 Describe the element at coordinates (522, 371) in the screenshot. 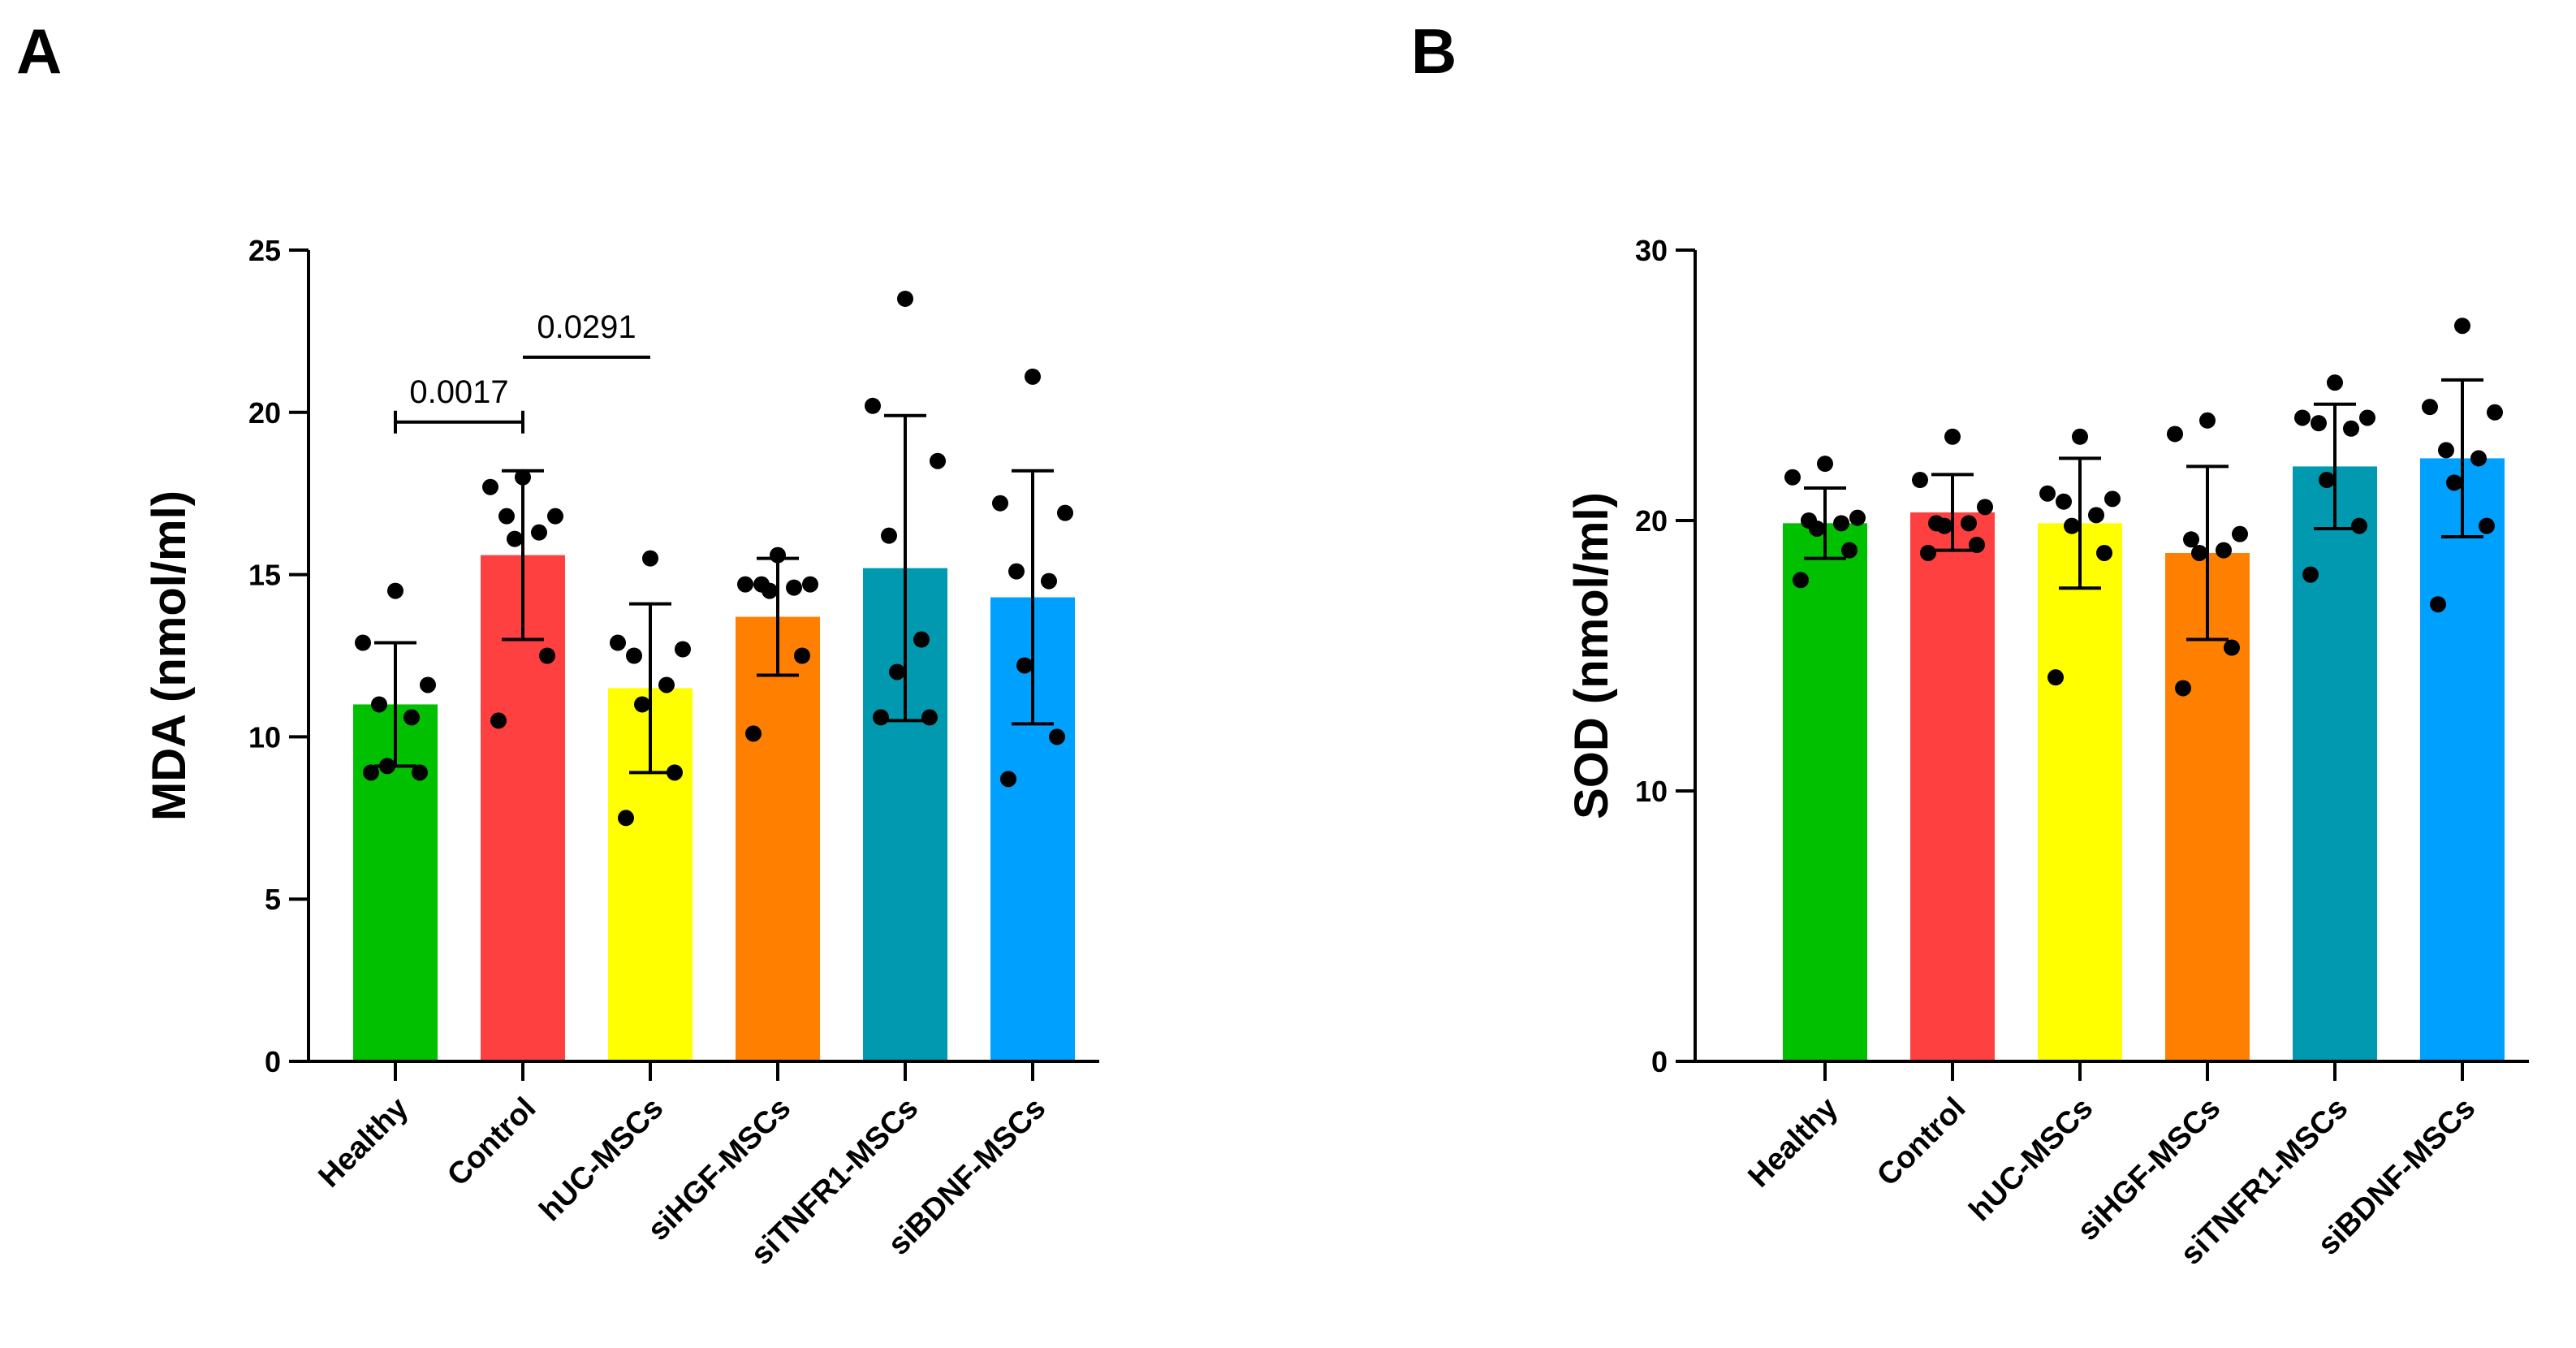

I see `panel-a-comparisons: 0.0017 0.0291` at that location.